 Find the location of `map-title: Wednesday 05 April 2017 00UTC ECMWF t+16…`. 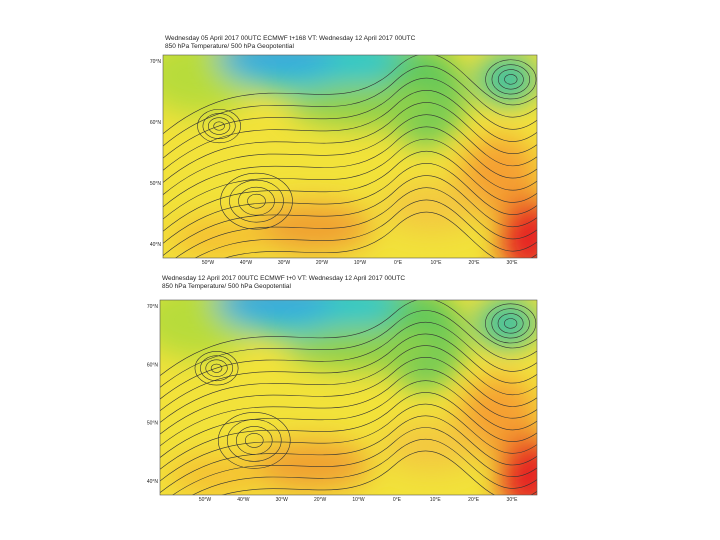

map-title: Wednesday 05 April 2017 00UTC ECMWF t+16… is located at coordinates (290, 38).